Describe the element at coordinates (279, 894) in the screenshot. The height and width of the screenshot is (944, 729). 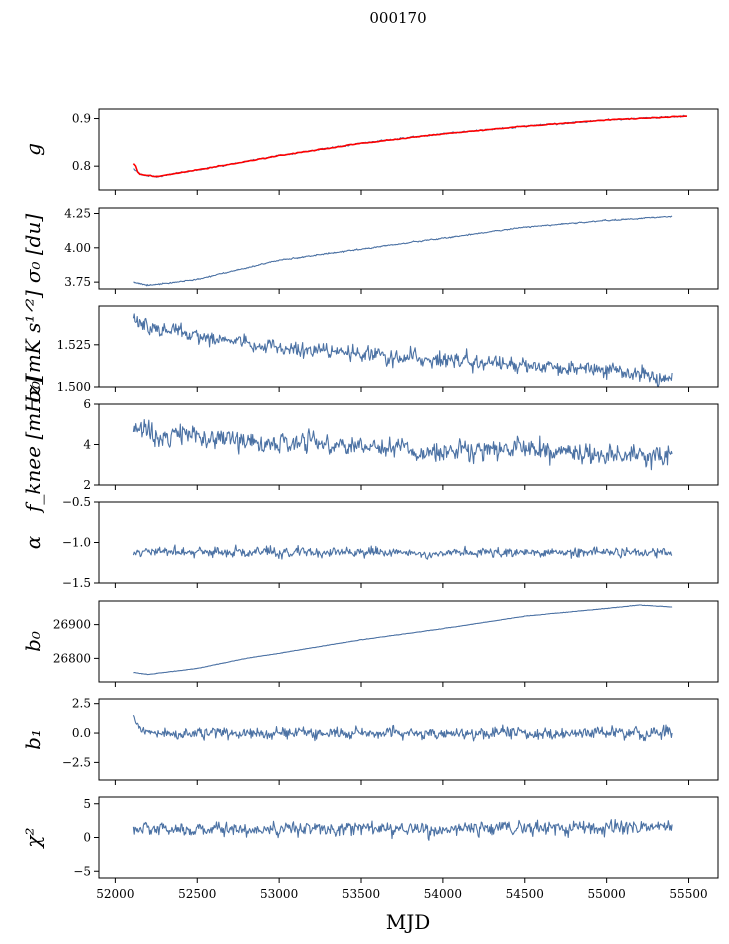
I see `x-tick-label: 53000` at that location.